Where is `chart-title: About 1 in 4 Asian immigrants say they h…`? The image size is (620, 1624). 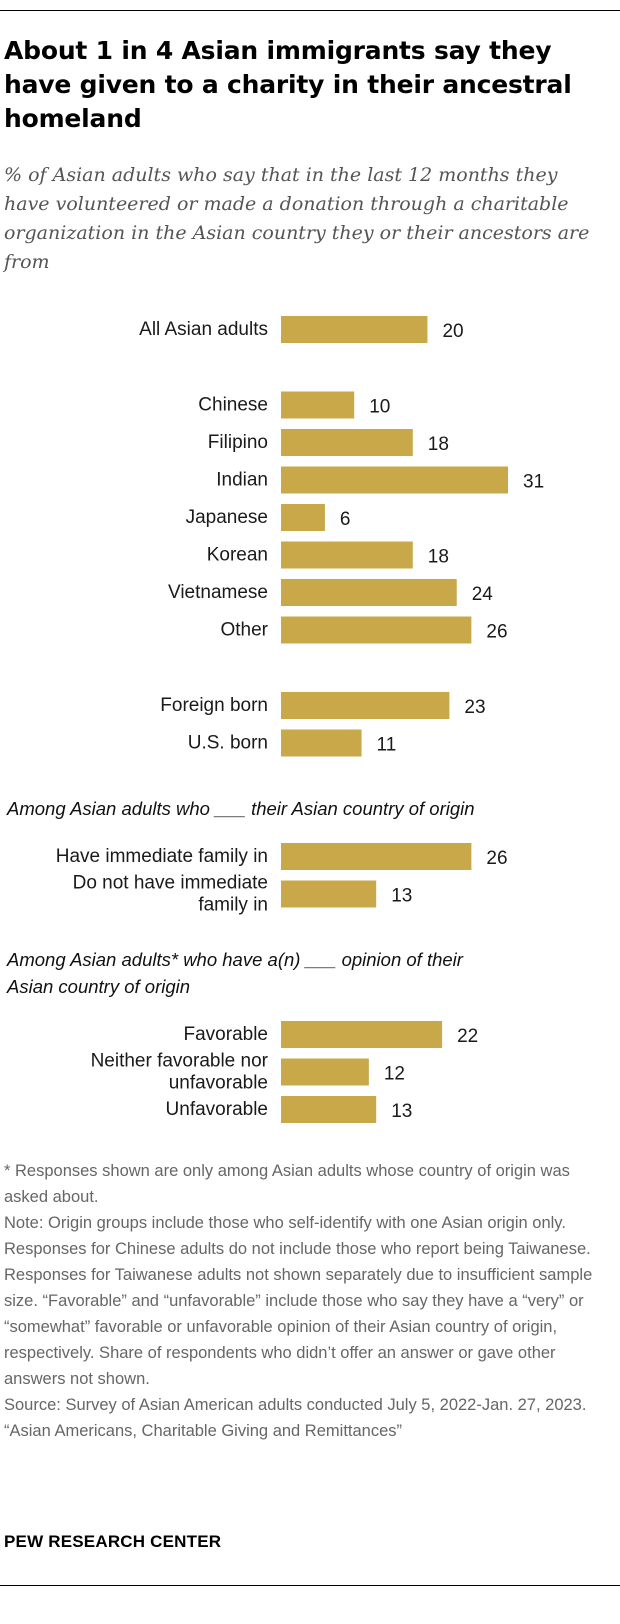
chart-title: About 1 in 4 Asian immigrants say they h… is located at coordinates (288, 84).